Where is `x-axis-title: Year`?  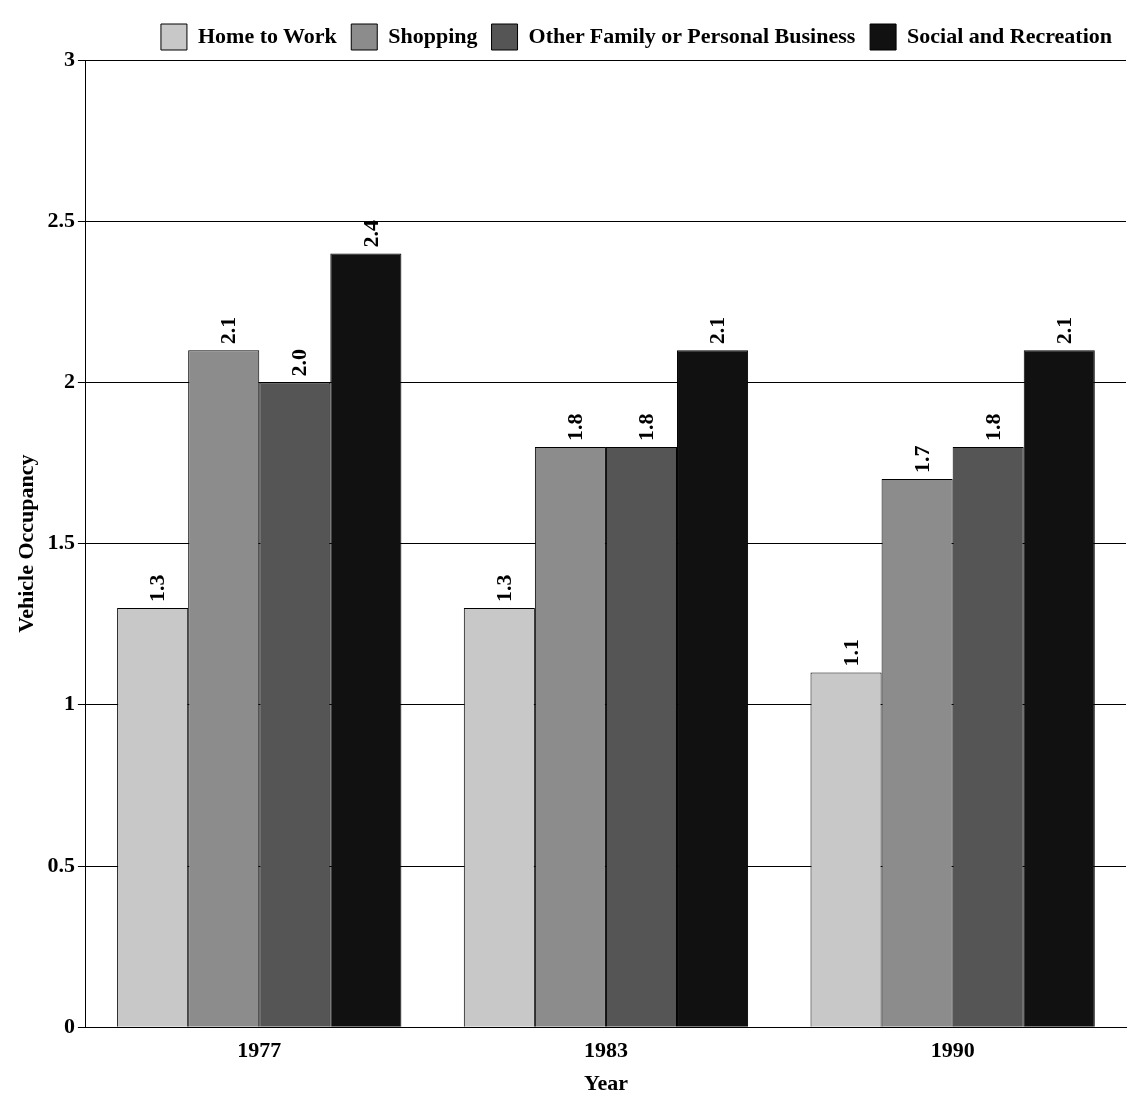
x-axis-title: Year is located at coordinates (606, 1083).